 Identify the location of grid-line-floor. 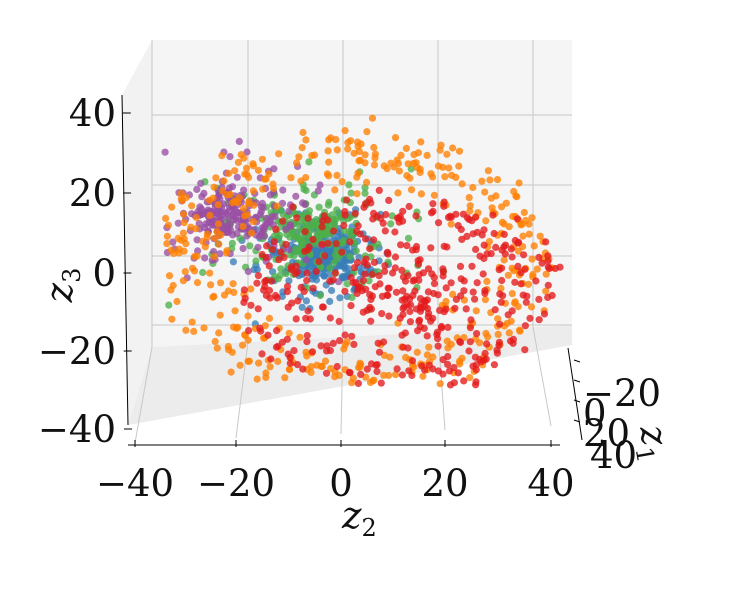
(542, 377).